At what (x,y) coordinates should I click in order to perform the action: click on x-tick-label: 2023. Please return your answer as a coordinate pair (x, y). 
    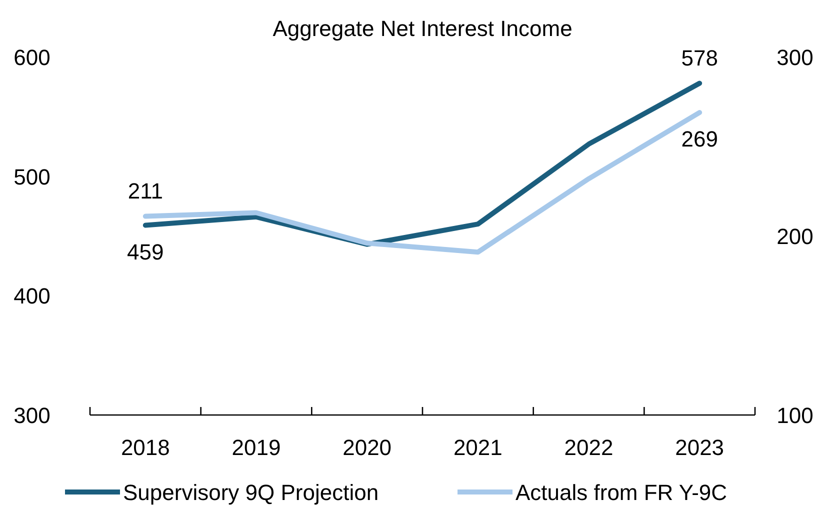
    Looking at the image, I should click on (699, 447).